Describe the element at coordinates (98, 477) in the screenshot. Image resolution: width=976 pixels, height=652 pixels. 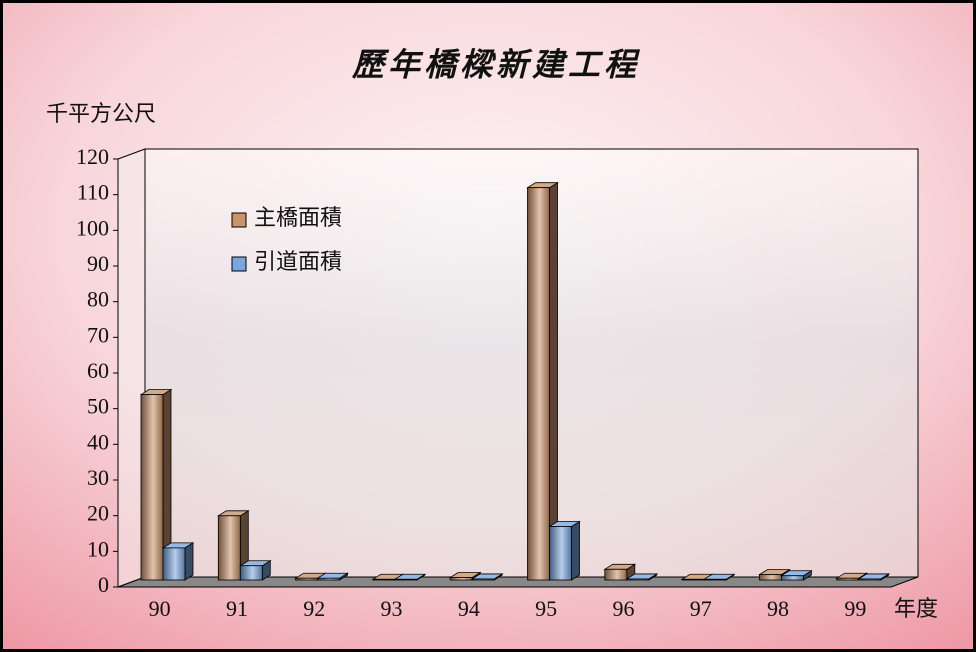
I see `y-tick-label: 30` at that location.